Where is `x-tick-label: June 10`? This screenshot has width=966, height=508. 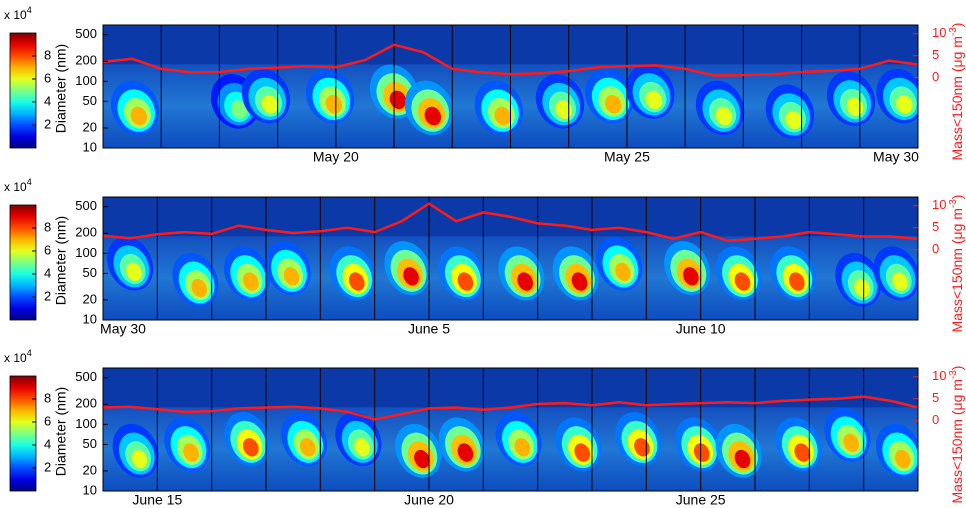
x-tick-label: June 10 is located at coordinates (701, 329).